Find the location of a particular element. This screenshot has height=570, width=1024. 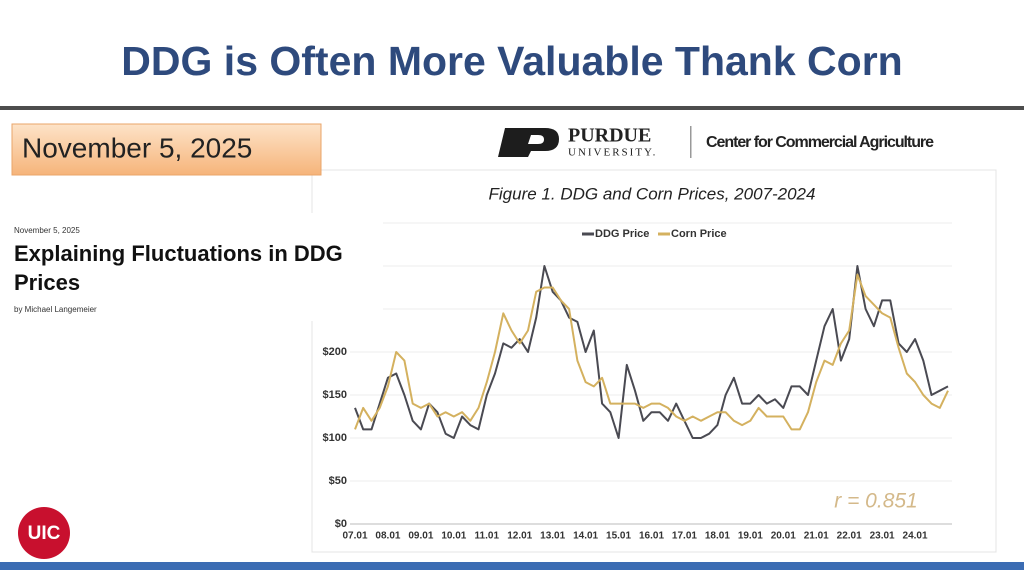

uic-logo is located at coordinates (44, 533).